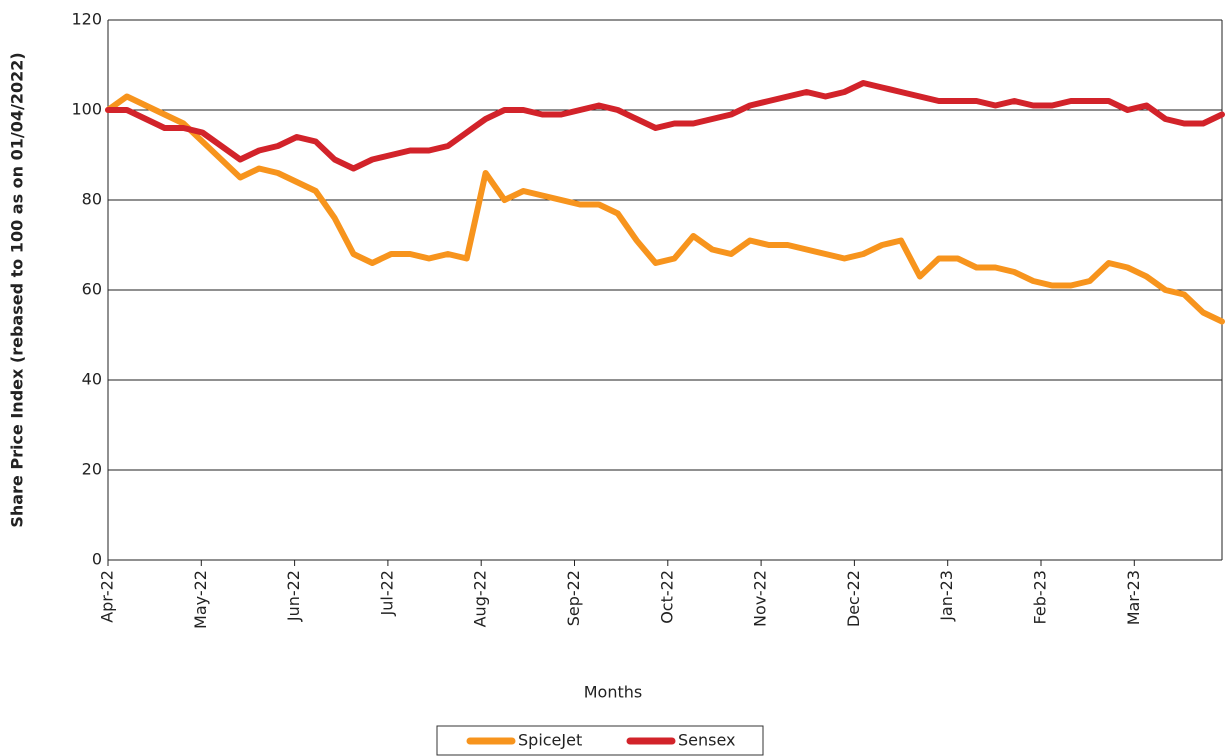  What do you see at coordinates (613, 692) in the screenshot?
I see `x-axis-title: Months` at bounding box center [613, 692].